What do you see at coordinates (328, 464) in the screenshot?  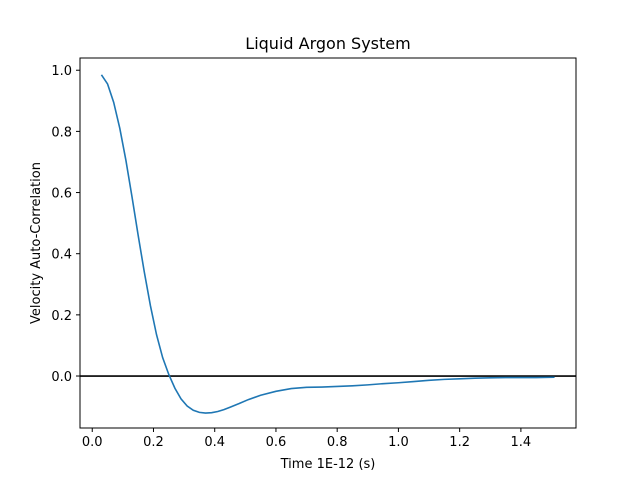 I see `x-axis-label: Time 1E-12 (s)` at bounding box center [328, 464].